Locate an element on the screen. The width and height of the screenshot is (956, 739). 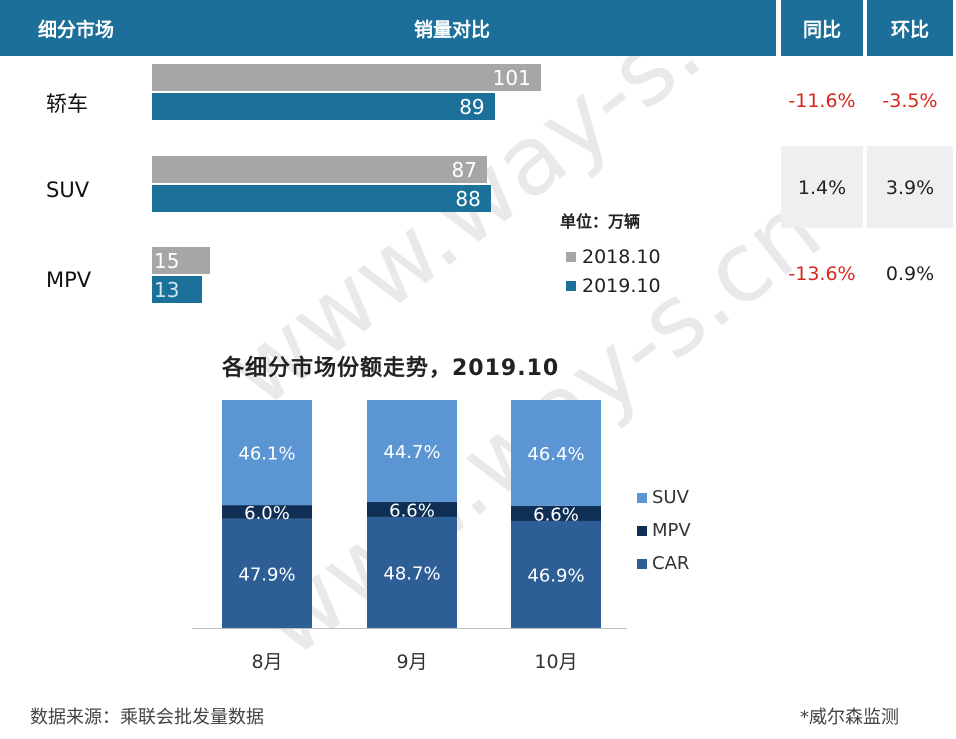
bar-suv-2018-value: 87 is located at coordinates (464, 169).